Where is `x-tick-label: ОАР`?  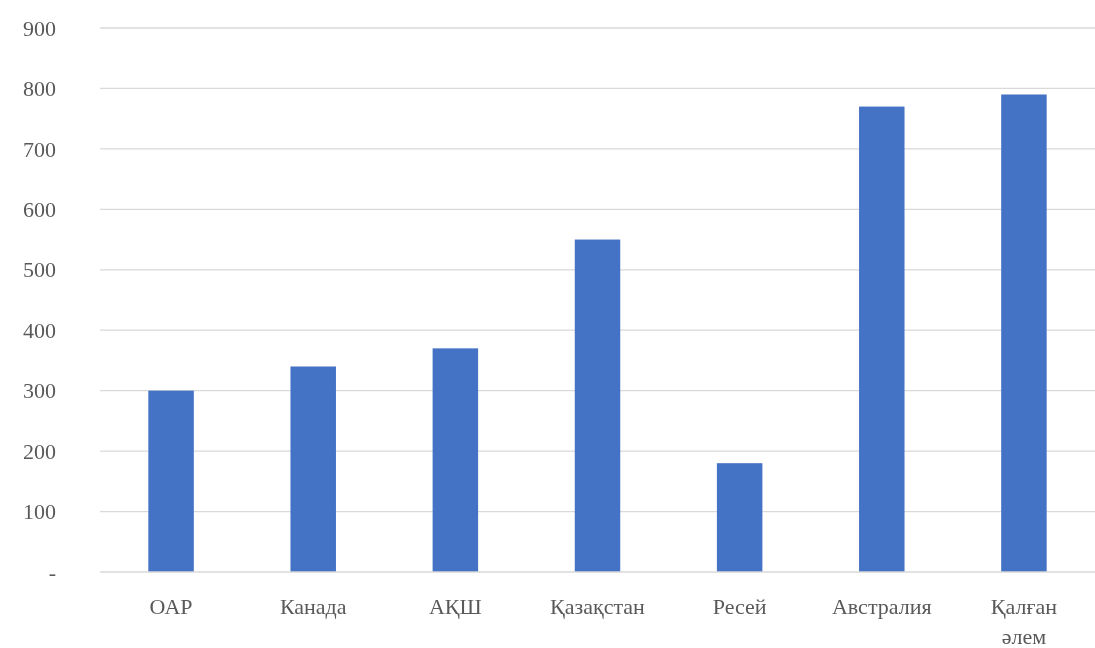 x-tick-label: ОАР is located at coordinates (171, 606).